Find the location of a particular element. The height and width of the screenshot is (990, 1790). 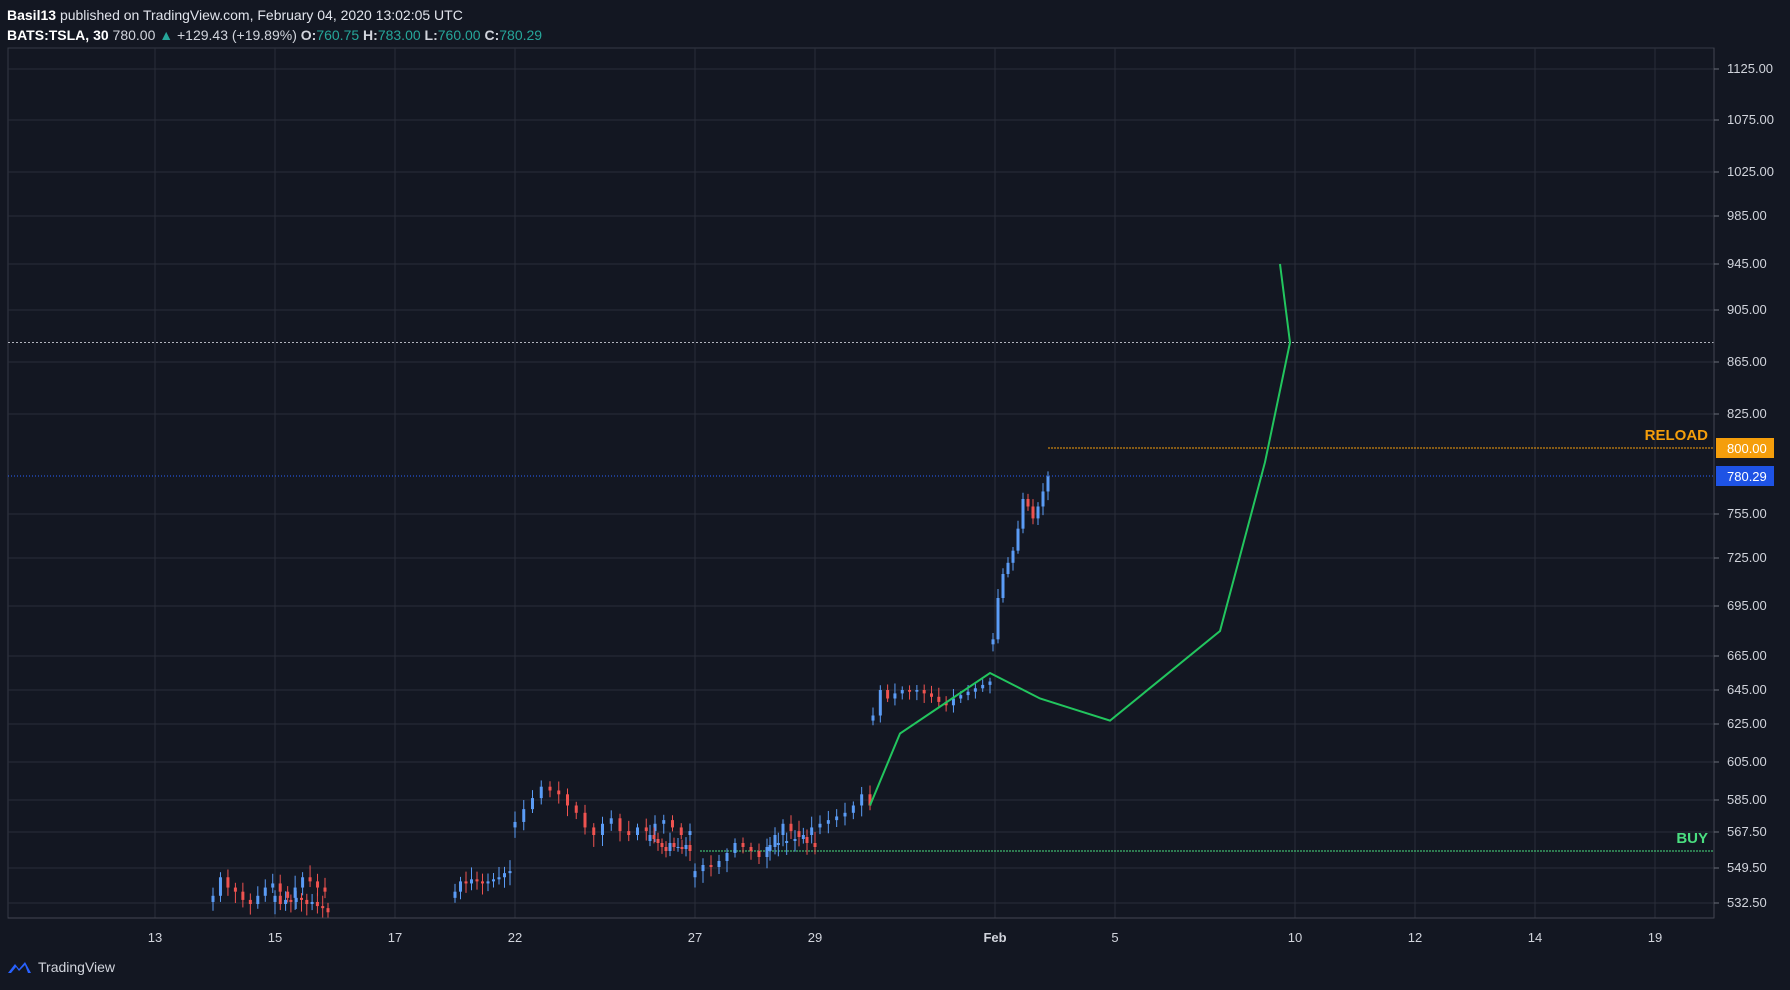

x-tick-label: 12 is located at coordinates (1415, 937).